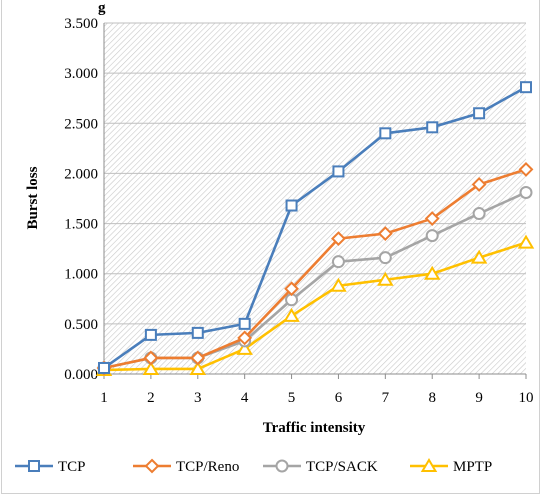 The width and height of the screenshot is (542, 495). What do you see at coordinates (81, 275) in the screenshot?
I see `y-tick-label: 1.000` at bounding box center [81, 275].